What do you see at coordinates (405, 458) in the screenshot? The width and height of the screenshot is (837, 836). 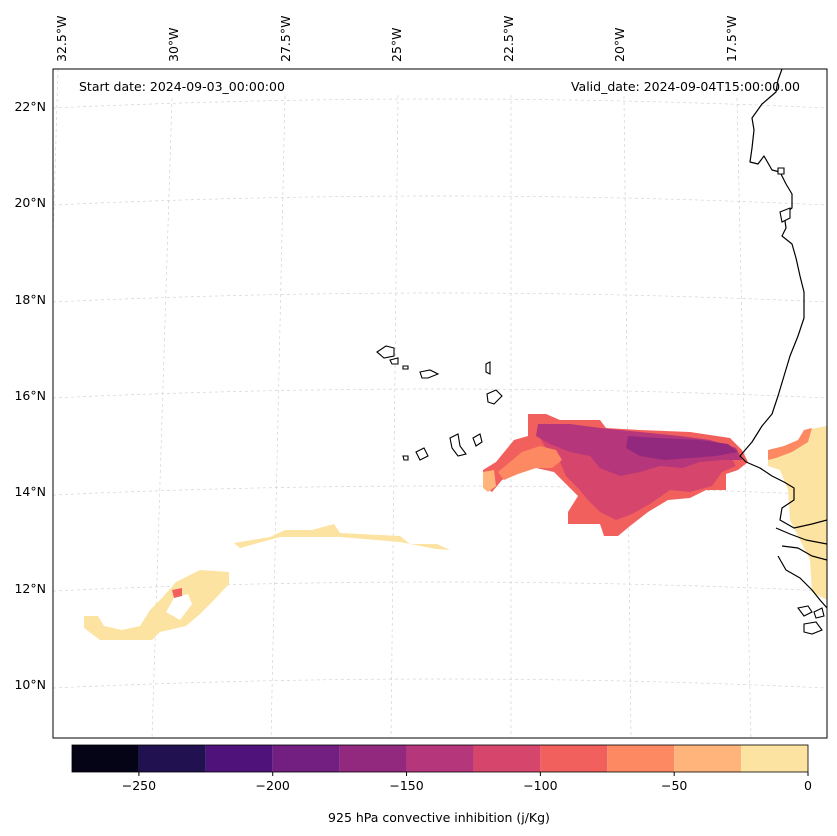 I see `island-brava` at bounding box center [405, 458].